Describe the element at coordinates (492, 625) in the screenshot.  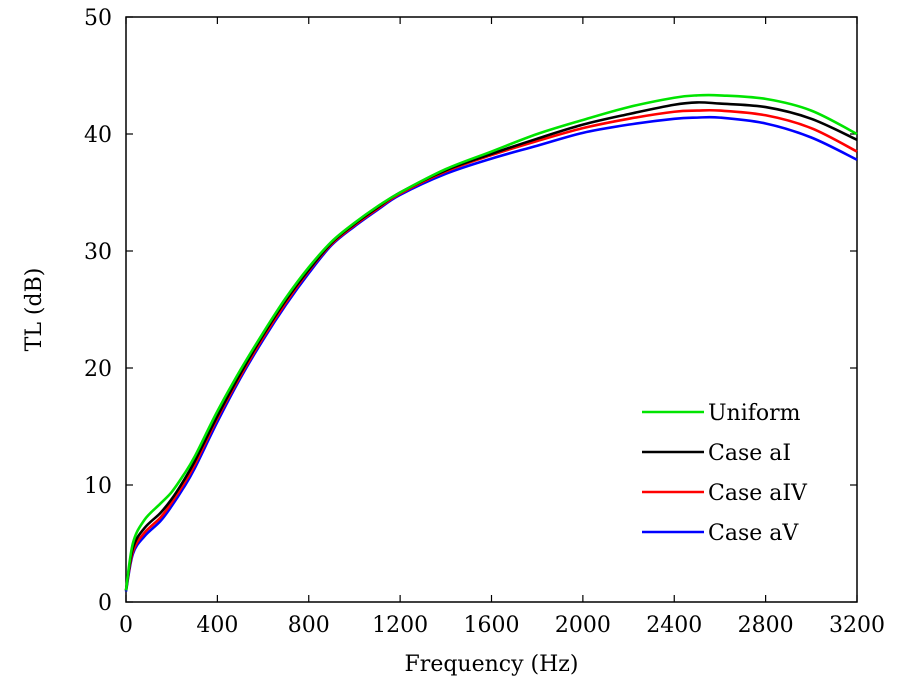
I see `x-tick-label-4: 1600` at that location.